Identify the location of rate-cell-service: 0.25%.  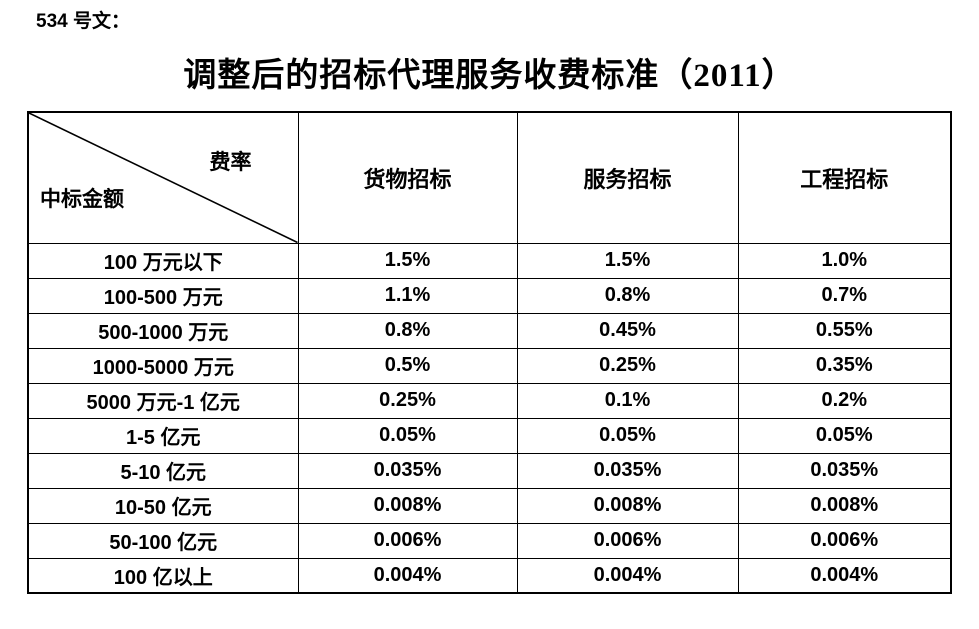
(627, 365).